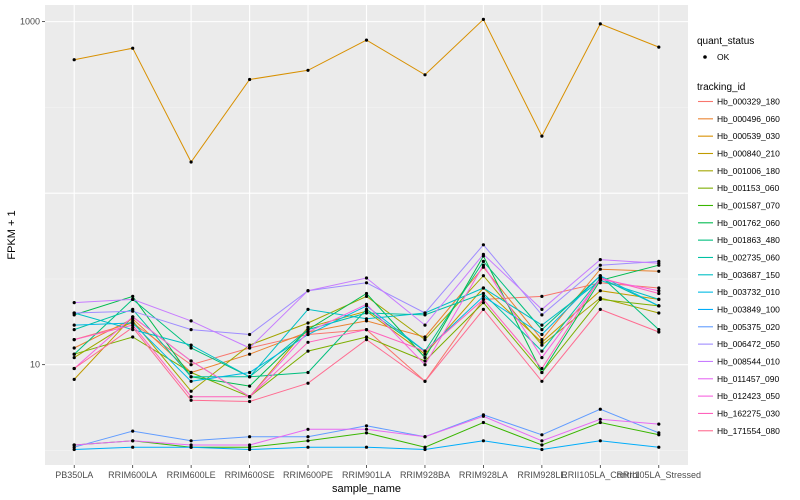 This screenshot has height=500, width=800. What do you see at coordinates (191, 475) in the screenshot?
I see `x-tick-label: RRIM600LE` at bounding box center [191, 475].